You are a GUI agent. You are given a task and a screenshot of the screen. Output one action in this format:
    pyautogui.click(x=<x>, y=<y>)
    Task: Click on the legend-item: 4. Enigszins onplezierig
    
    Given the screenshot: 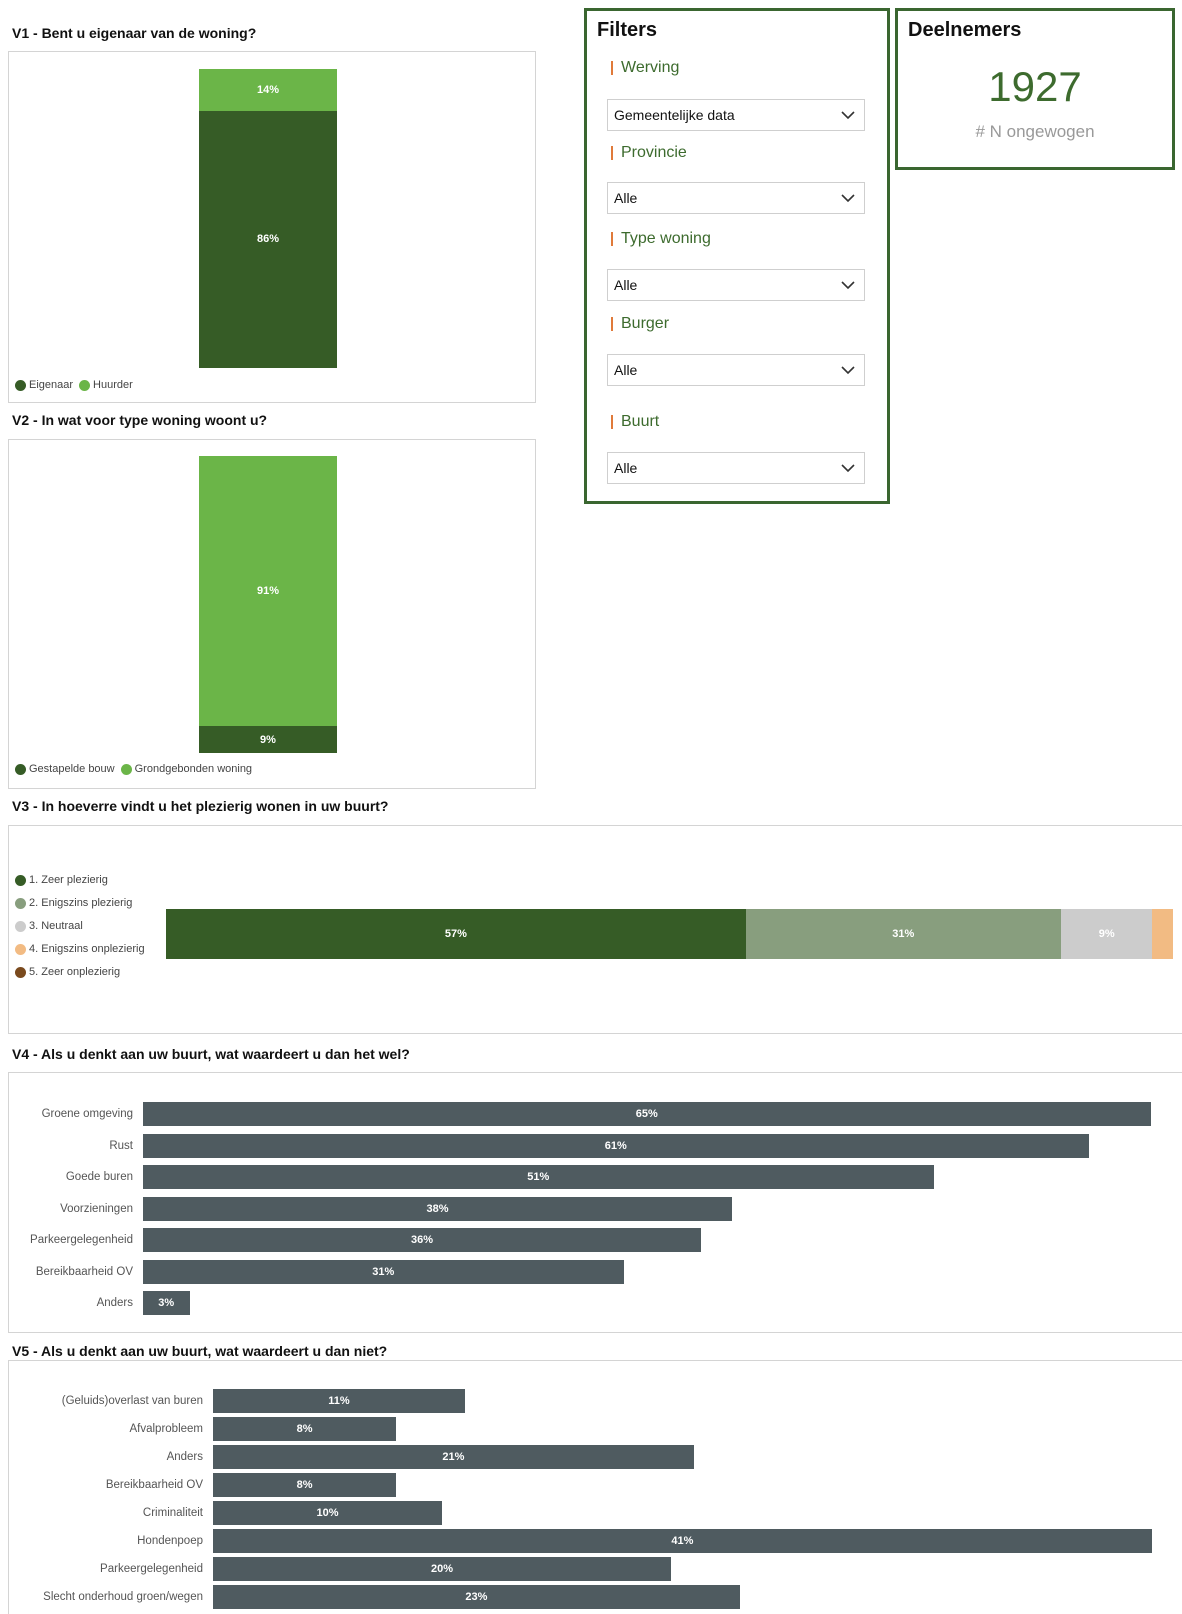 What is the action you would take?
    pyautogui.click(x=80, y=949)
    